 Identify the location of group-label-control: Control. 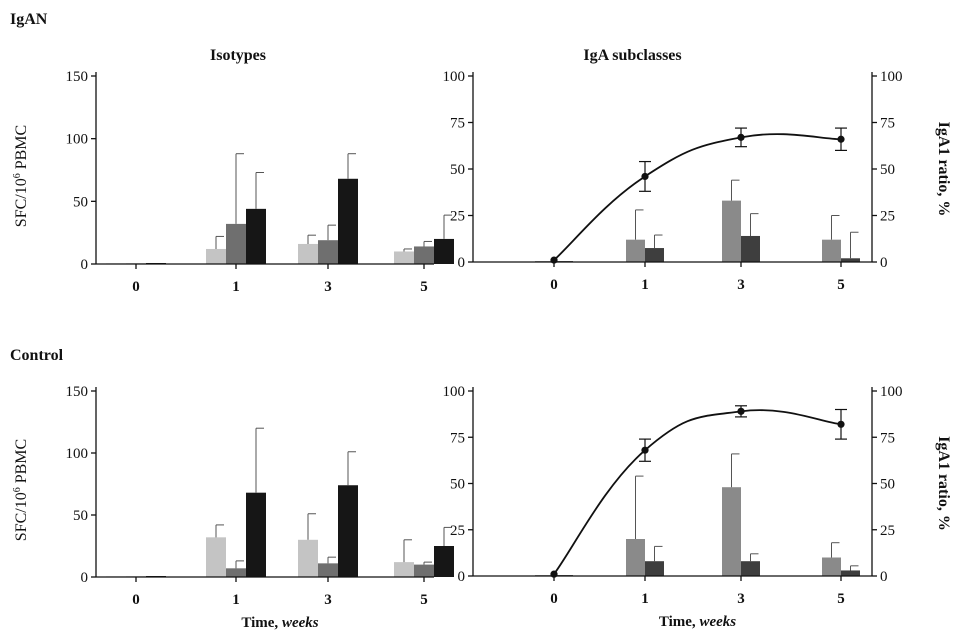
(37, 355).